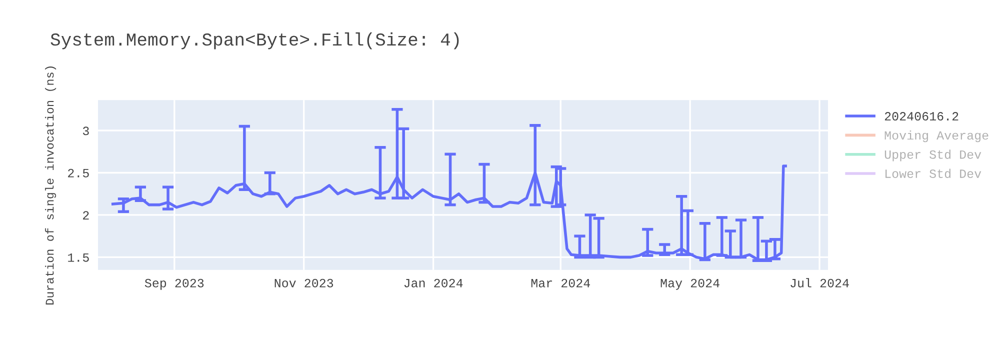  What do you see at coordinates (50, 185) in the screenshot?
I see `y-axis-title: Duration of single invocation (ns)` at bounding box center [50, 185].